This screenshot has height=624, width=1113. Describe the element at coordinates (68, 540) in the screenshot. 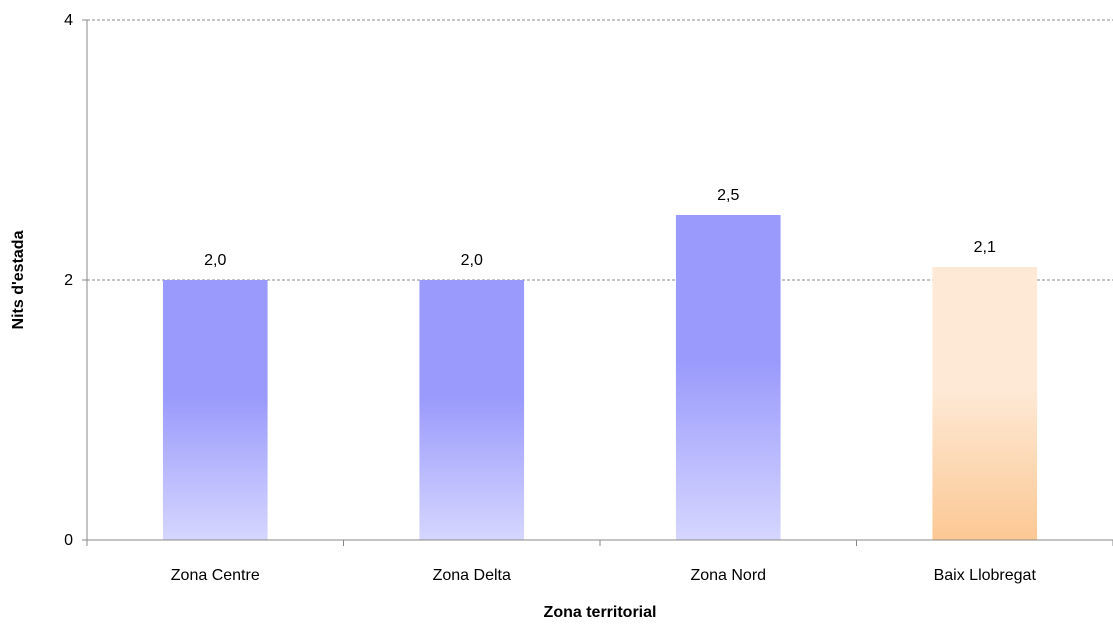

I see `y-tick-label: 0` at that location.